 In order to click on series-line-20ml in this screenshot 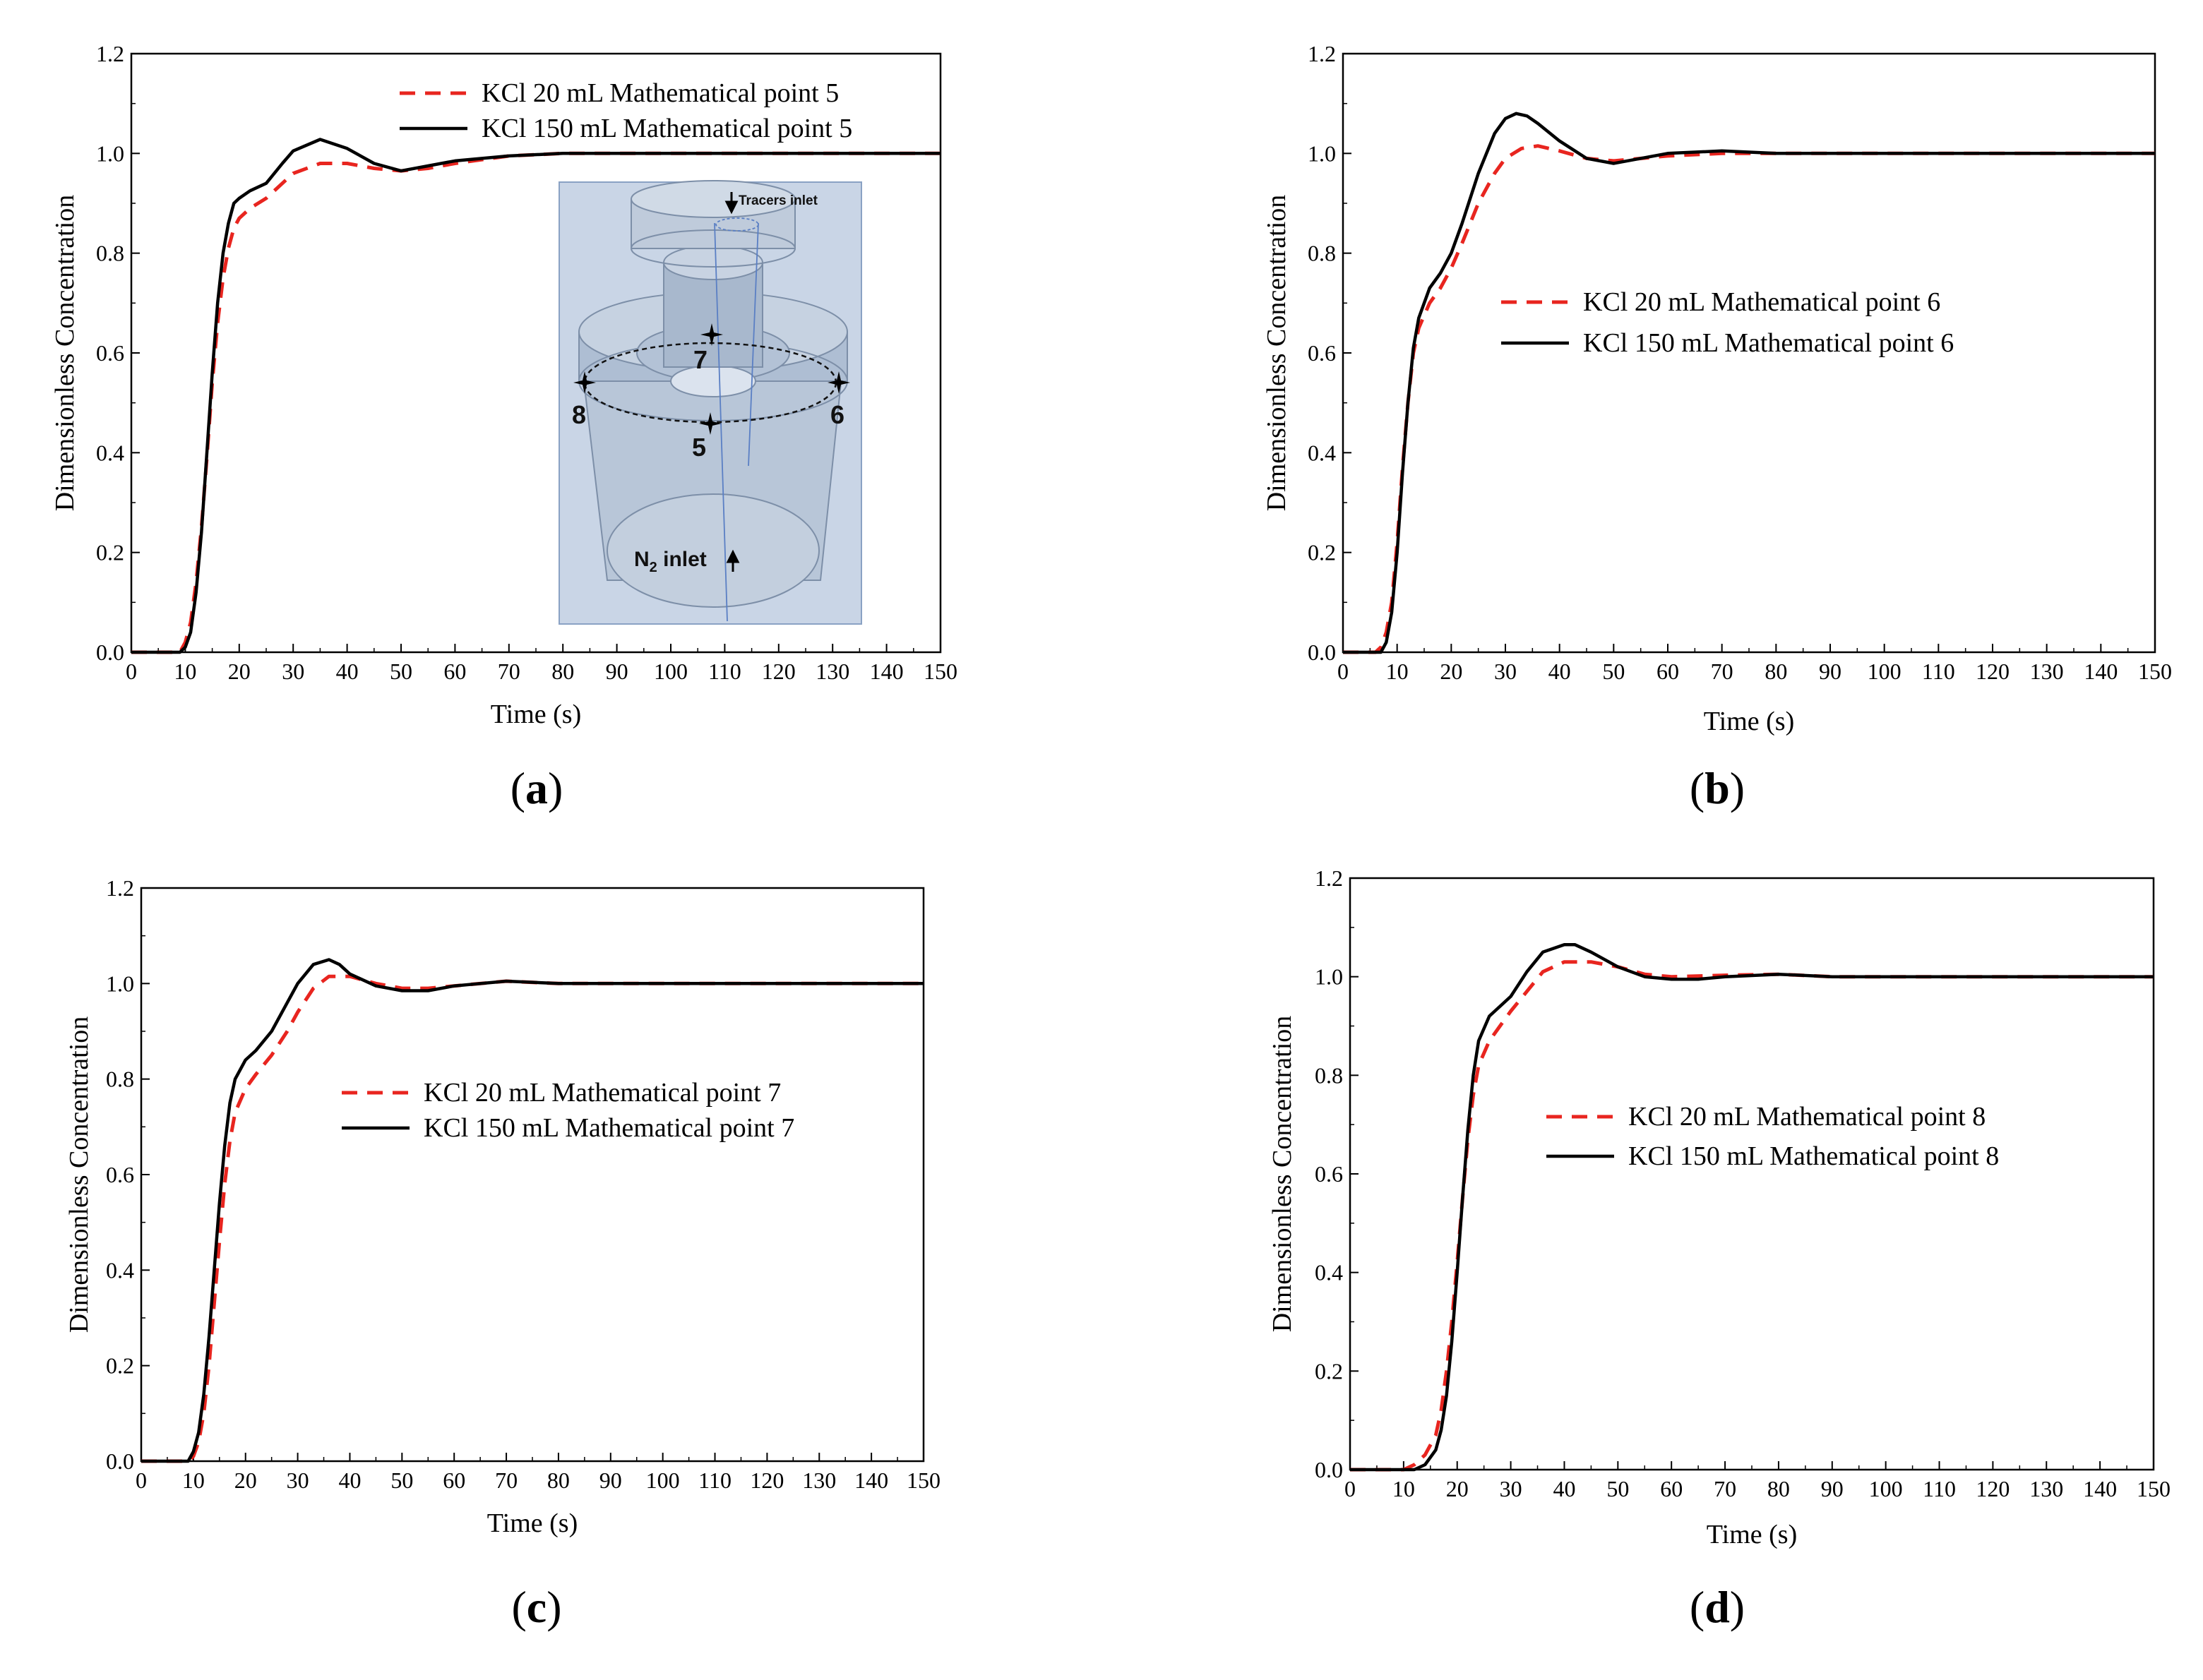, I will do `click(1749, 399)`.